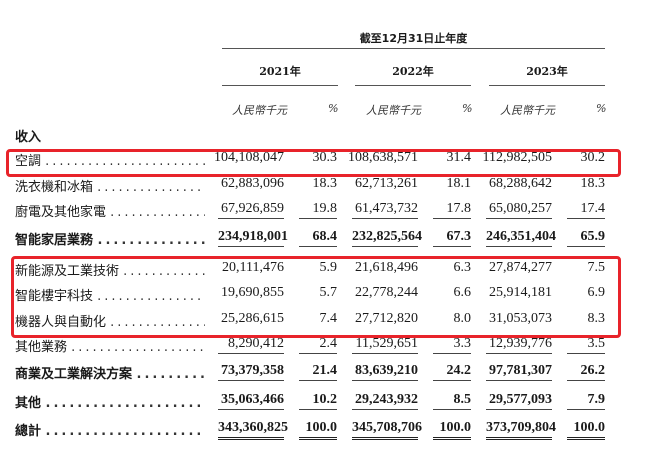 This screenshot has height=468, width=647. I want to click on amount-cell: 234,918,001, so click(253, 238).